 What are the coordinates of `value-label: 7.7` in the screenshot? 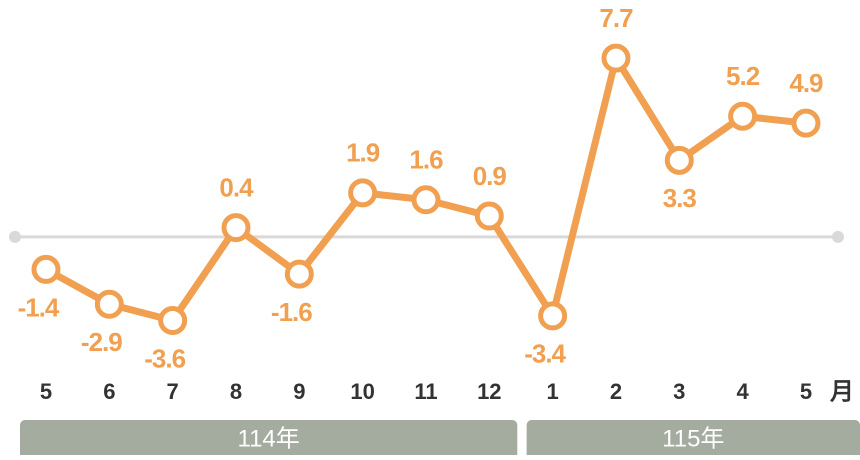 It's located at (616, 18).